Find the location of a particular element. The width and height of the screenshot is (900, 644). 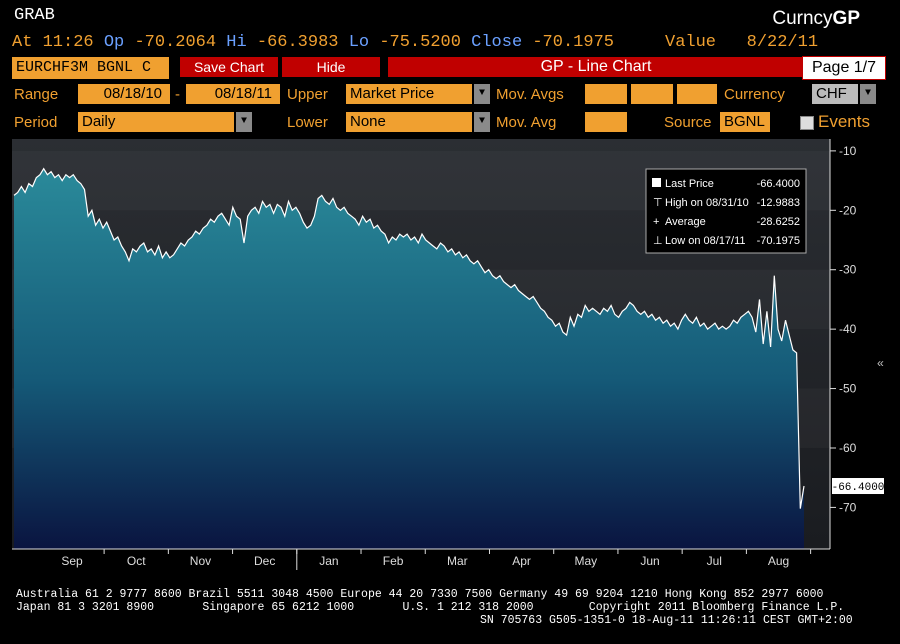

year-label: 2010 is located at coordinates (159, 569).